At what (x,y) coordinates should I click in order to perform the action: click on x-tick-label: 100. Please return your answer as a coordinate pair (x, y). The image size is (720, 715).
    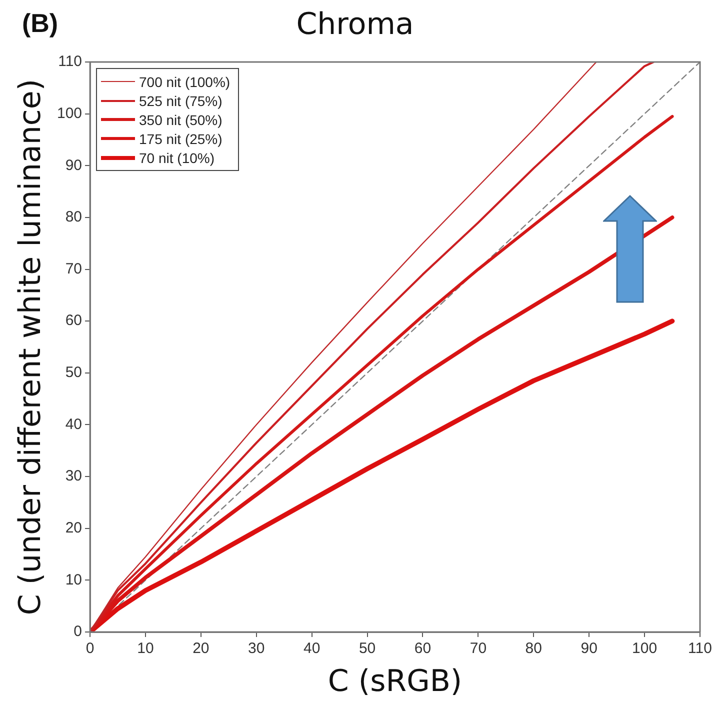
    Looking at the image, I should click on (645, 649).